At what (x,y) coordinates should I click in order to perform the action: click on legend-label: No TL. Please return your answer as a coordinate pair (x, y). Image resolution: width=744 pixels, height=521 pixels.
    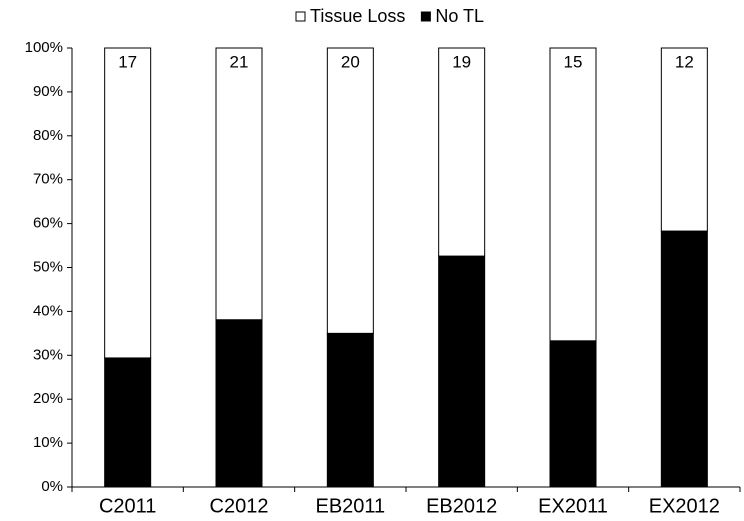
    Looking at the image, I should click on (459, 16).